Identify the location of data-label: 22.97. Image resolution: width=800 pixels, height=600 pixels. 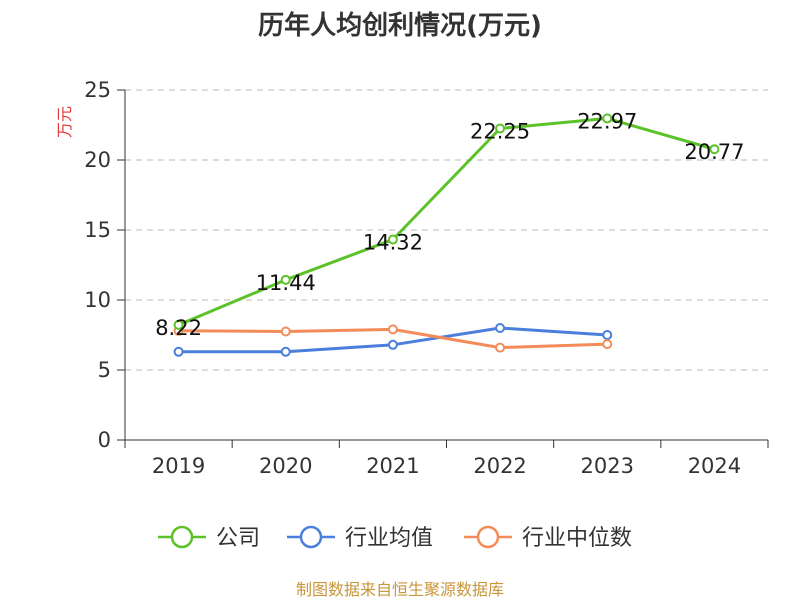
(607, 121).